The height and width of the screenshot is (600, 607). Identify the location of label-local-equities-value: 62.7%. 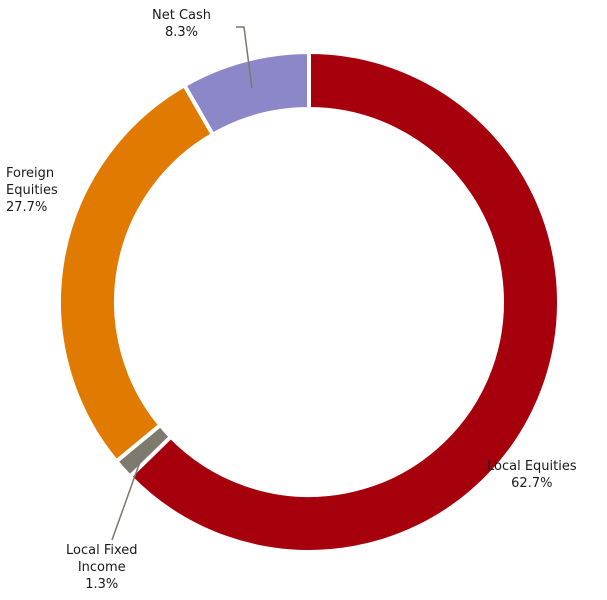
(532, 483).